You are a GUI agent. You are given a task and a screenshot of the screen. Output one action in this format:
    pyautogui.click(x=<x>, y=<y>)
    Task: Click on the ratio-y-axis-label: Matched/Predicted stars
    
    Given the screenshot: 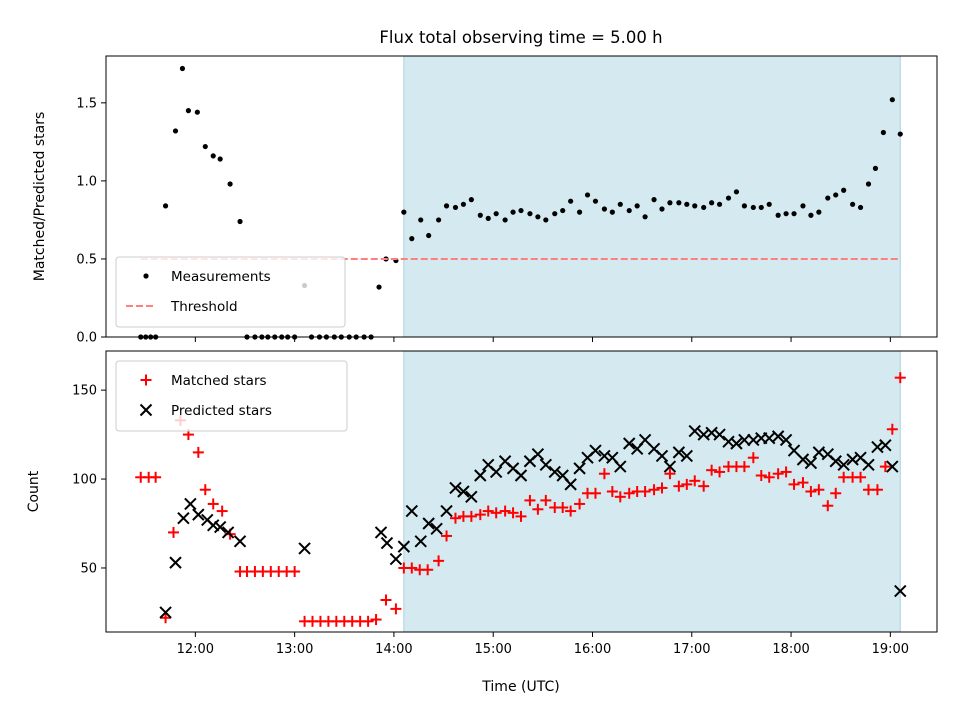 What is the action you would take?
    pyautogui.click(x=40, y=197)
    